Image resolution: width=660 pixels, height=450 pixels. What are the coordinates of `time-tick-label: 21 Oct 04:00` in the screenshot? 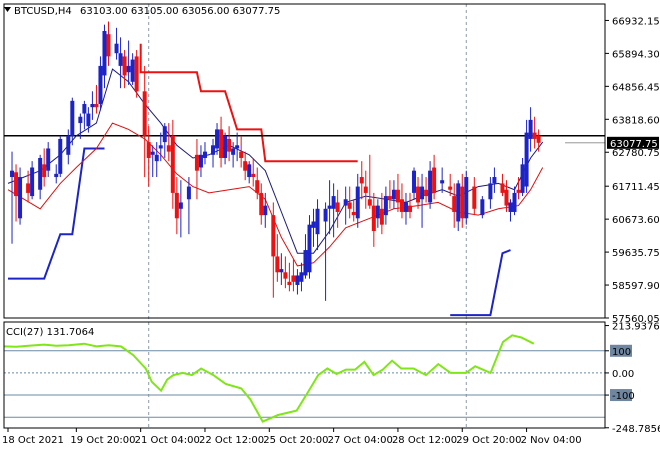 It's located at (167, 440).